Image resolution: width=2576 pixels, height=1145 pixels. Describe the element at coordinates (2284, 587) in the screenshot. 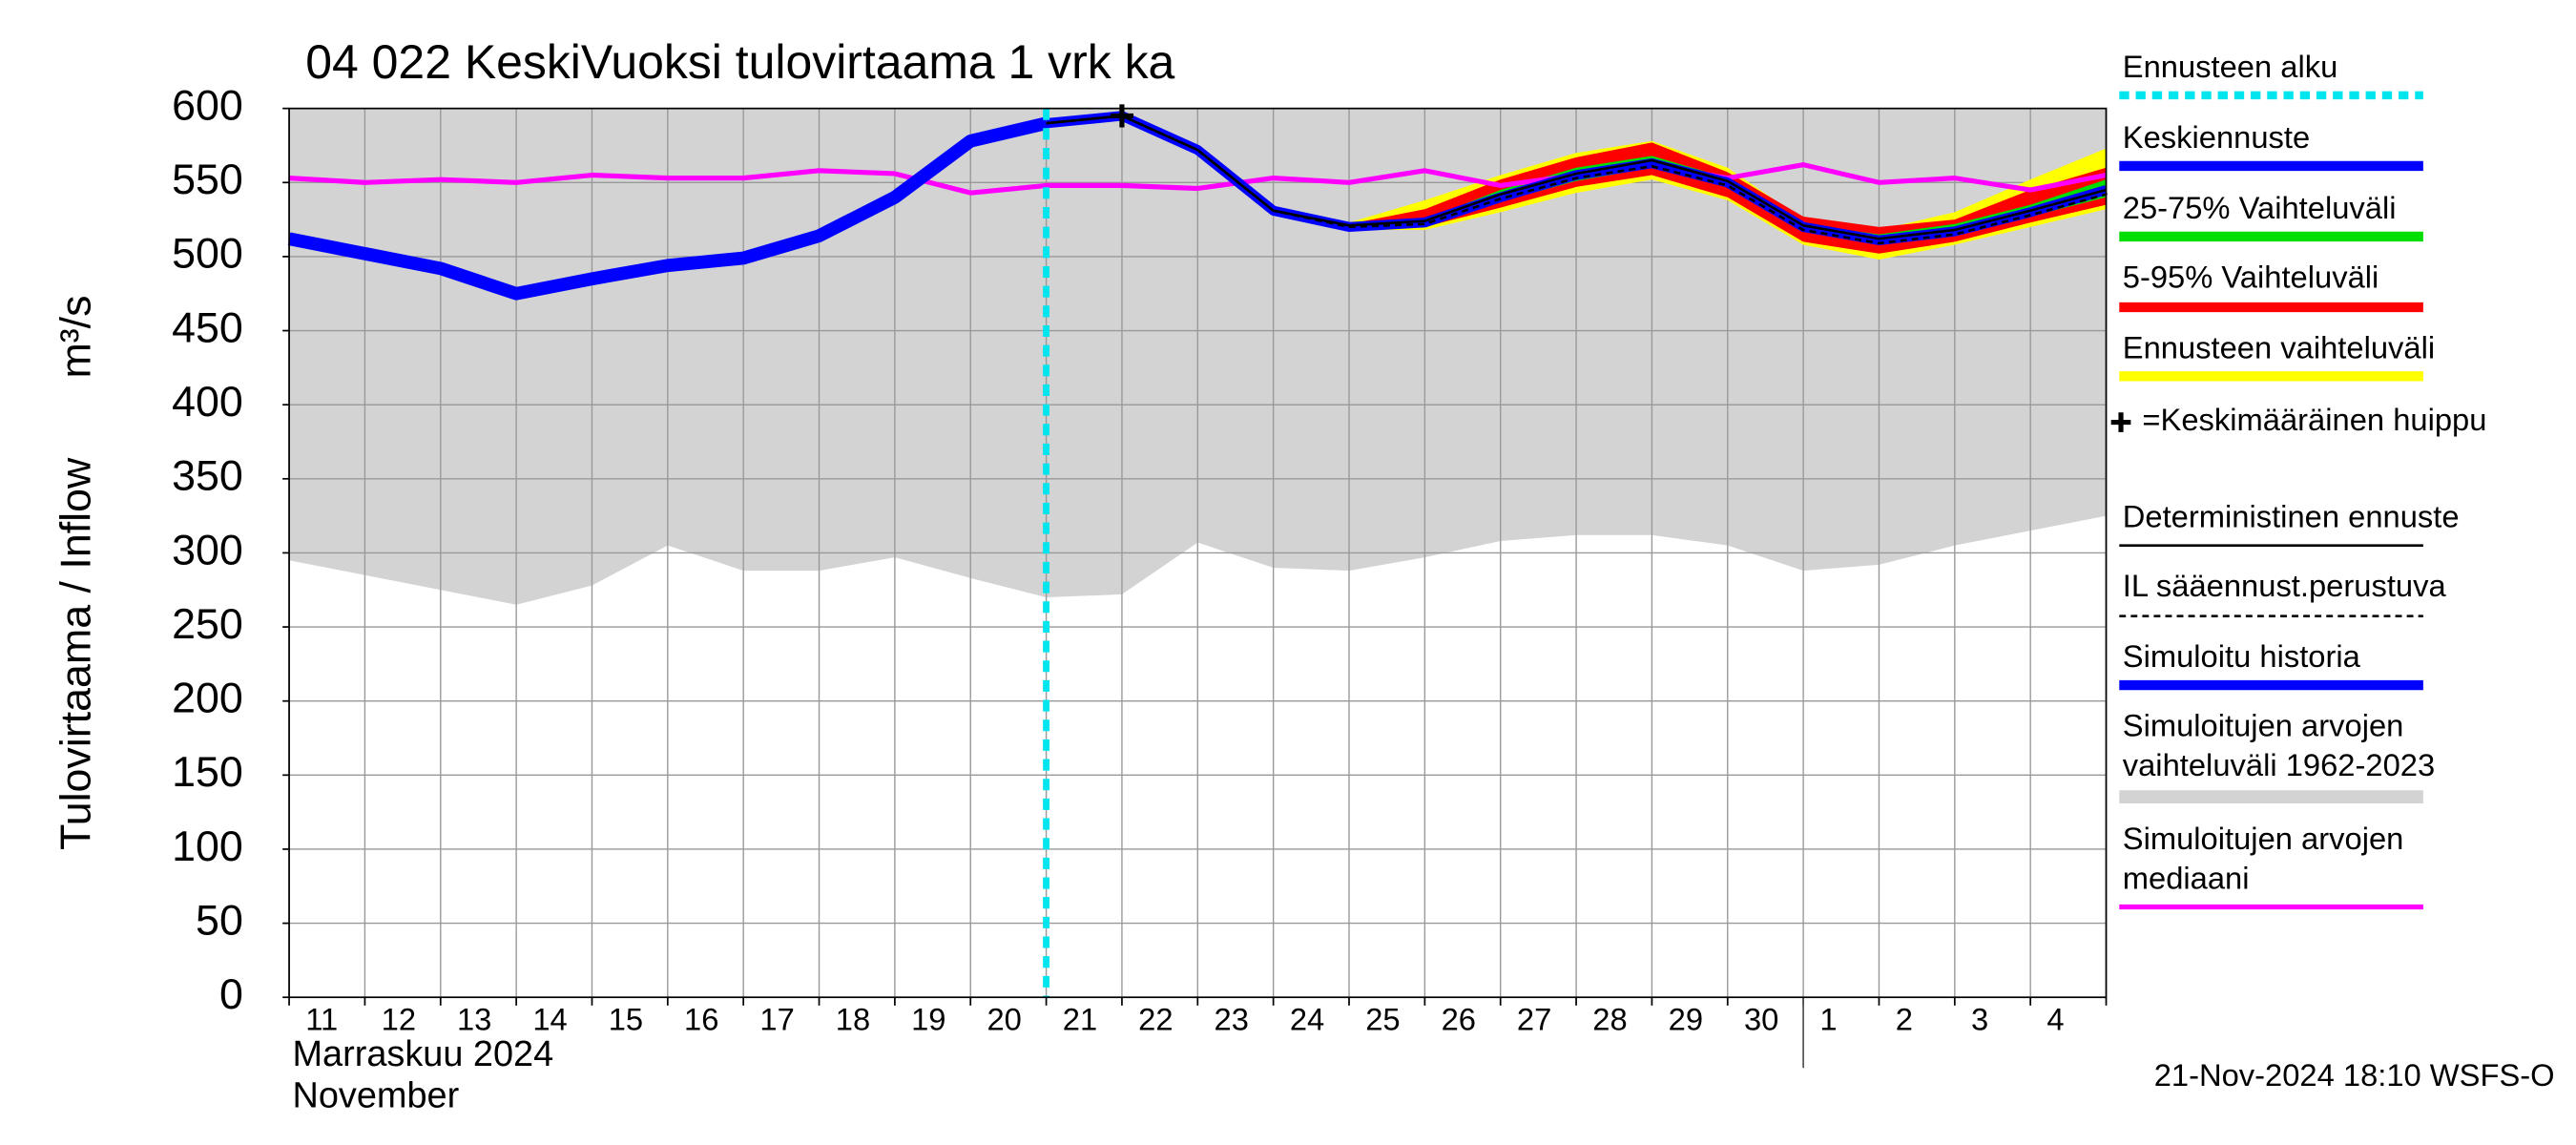

I see `legend-item: IL sääennust.perustuva` at that location.